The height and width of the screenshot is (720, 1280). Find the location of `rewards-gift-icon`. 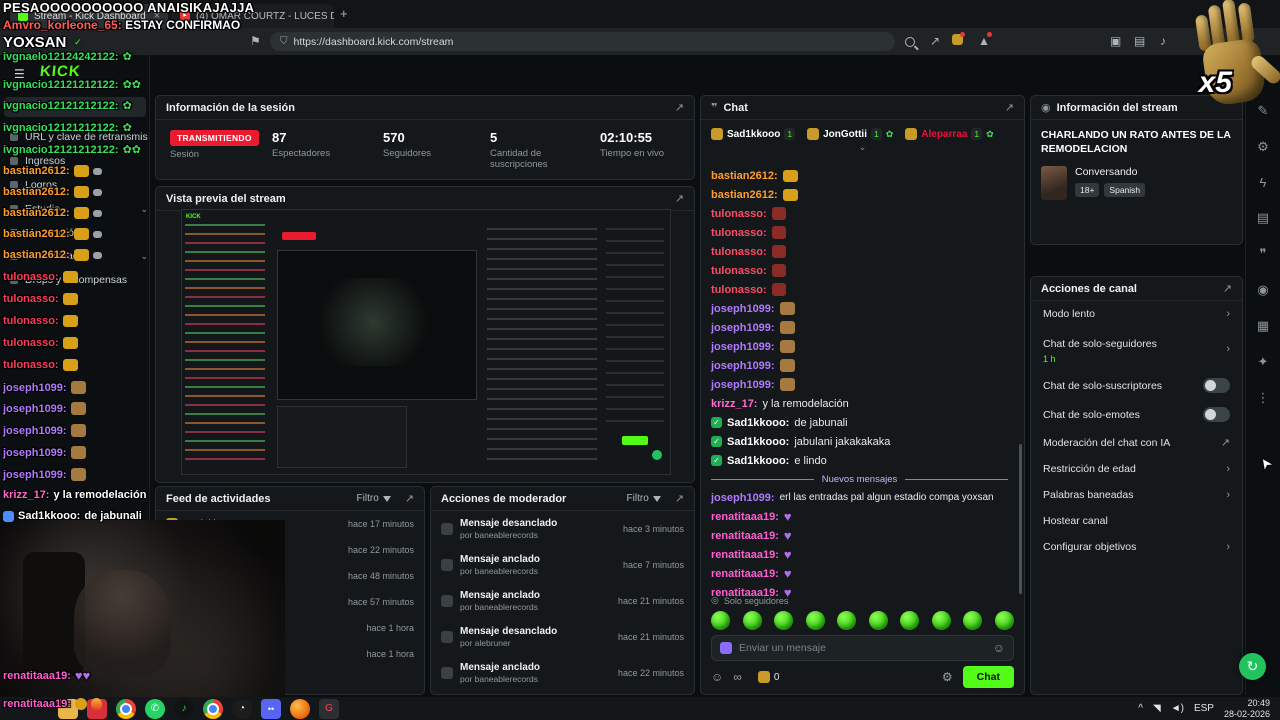

rewards-gift-icon is located at coordinates (958, 40).